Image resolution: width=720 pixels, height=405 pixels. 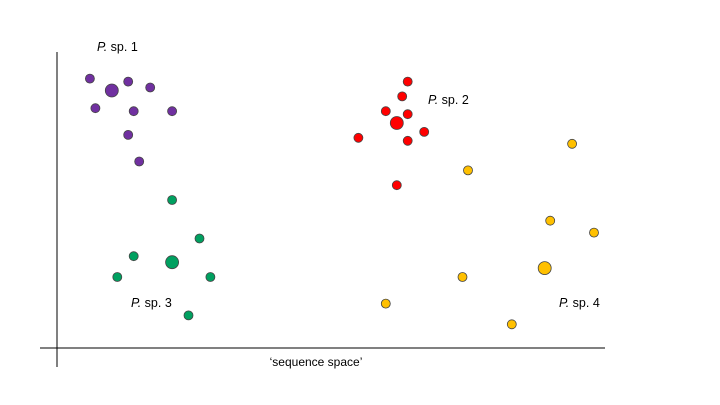 I want to click on cluster-label-sp4: P. sp. 4, so click(x=579, y=303).